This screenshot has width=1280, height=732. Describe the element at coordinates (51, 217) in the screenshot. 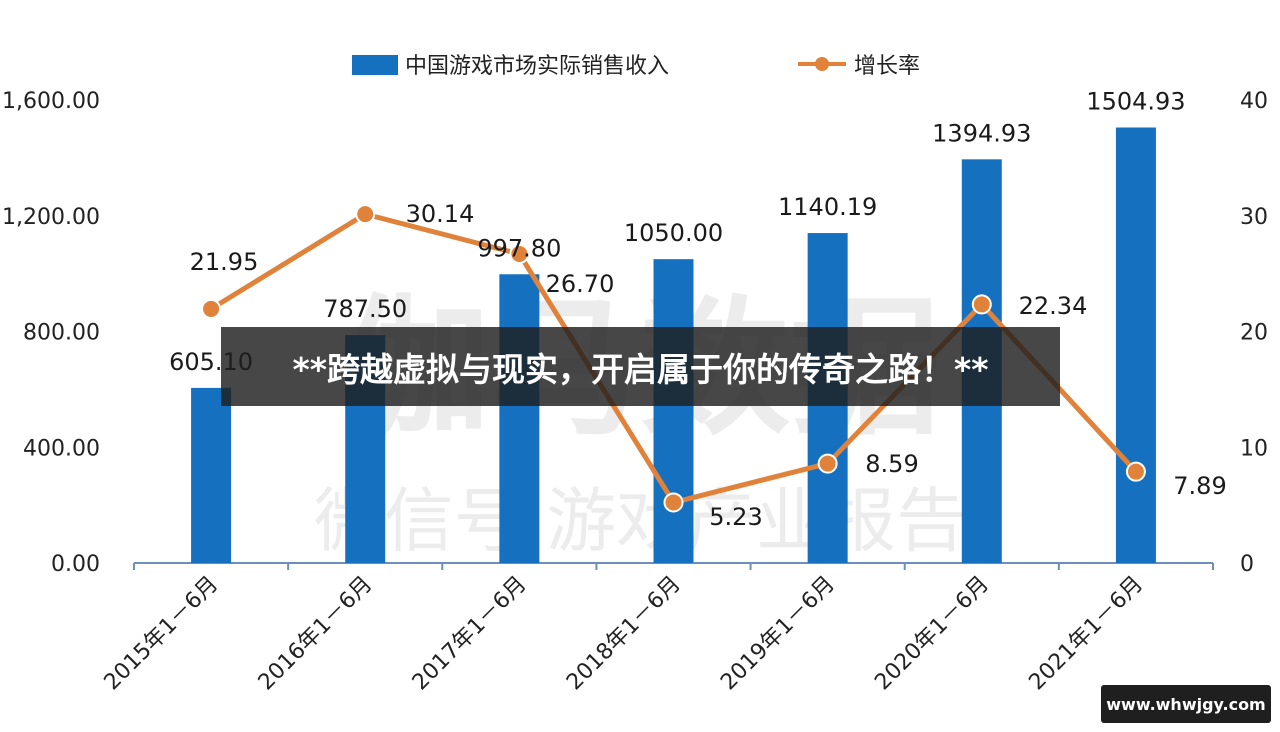

I see `y-left-tick-label: 1,200.00` at that location.